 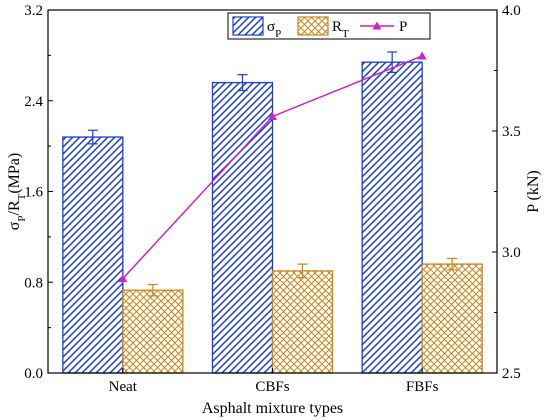 I want to click on y-left-tick-label: 2.4, so click(x=33, y=102).